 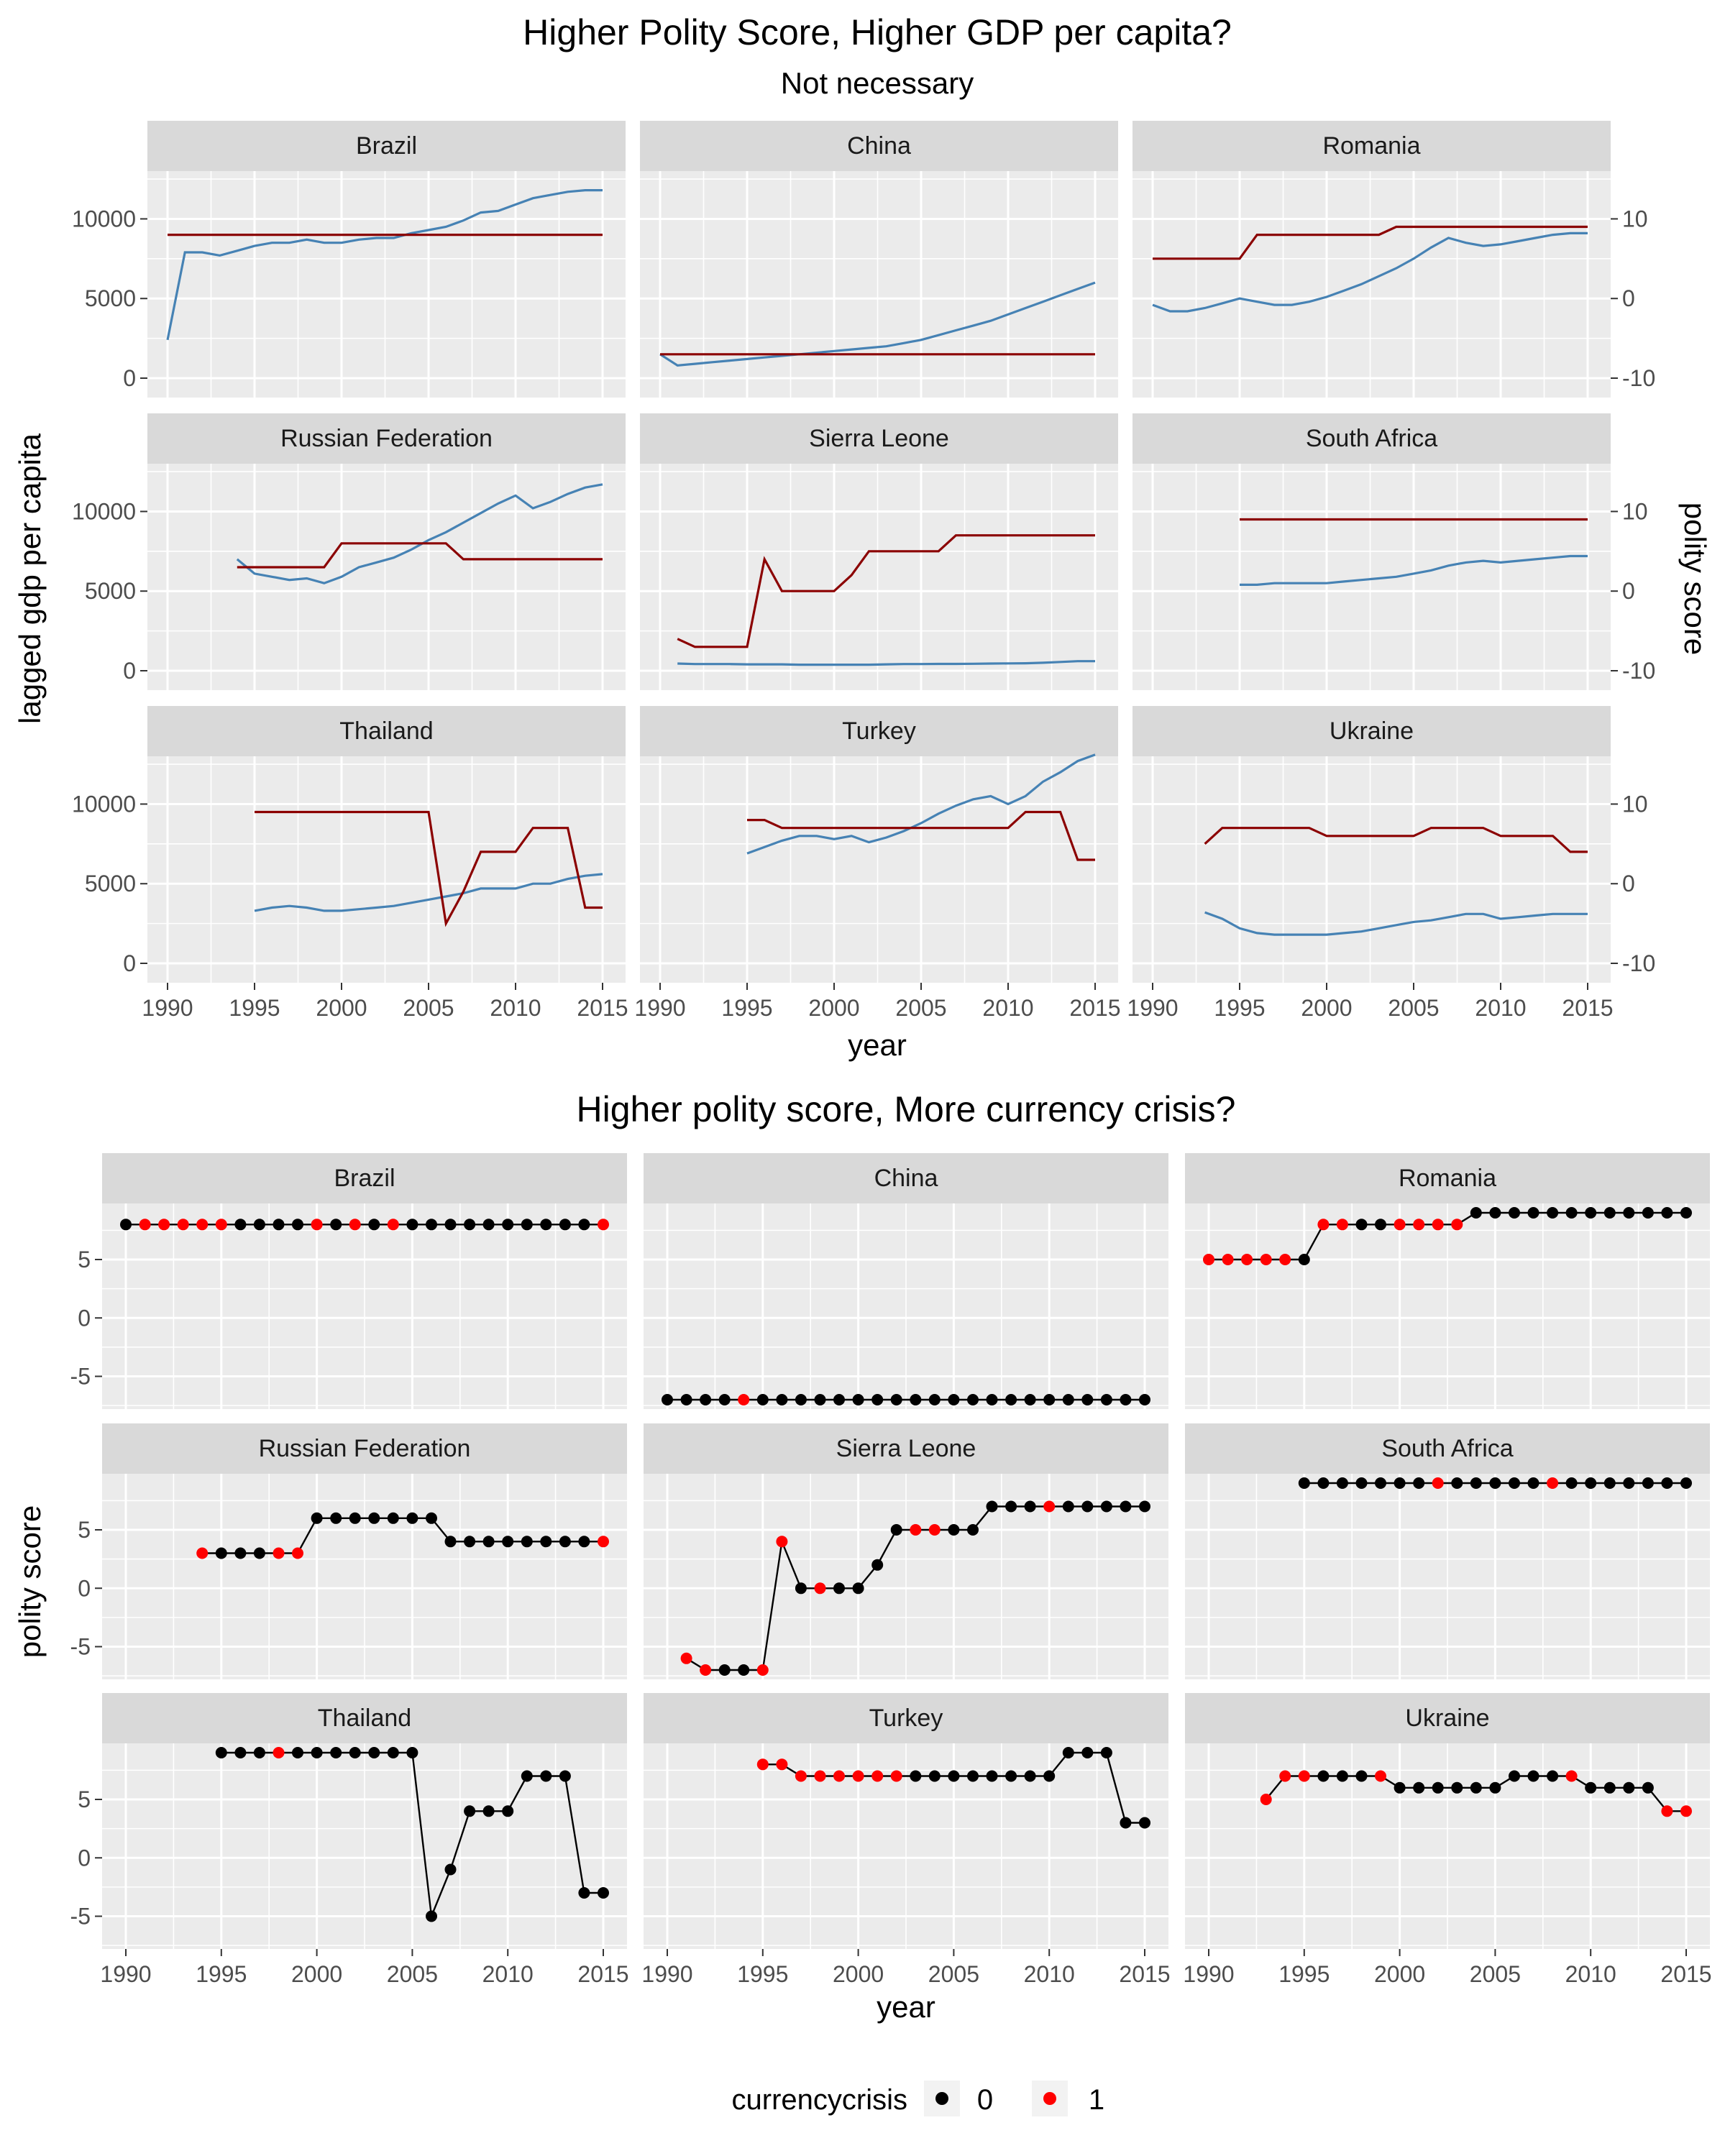 I want to click on bottom-china-point-1999, so click(x=839, y=1400).